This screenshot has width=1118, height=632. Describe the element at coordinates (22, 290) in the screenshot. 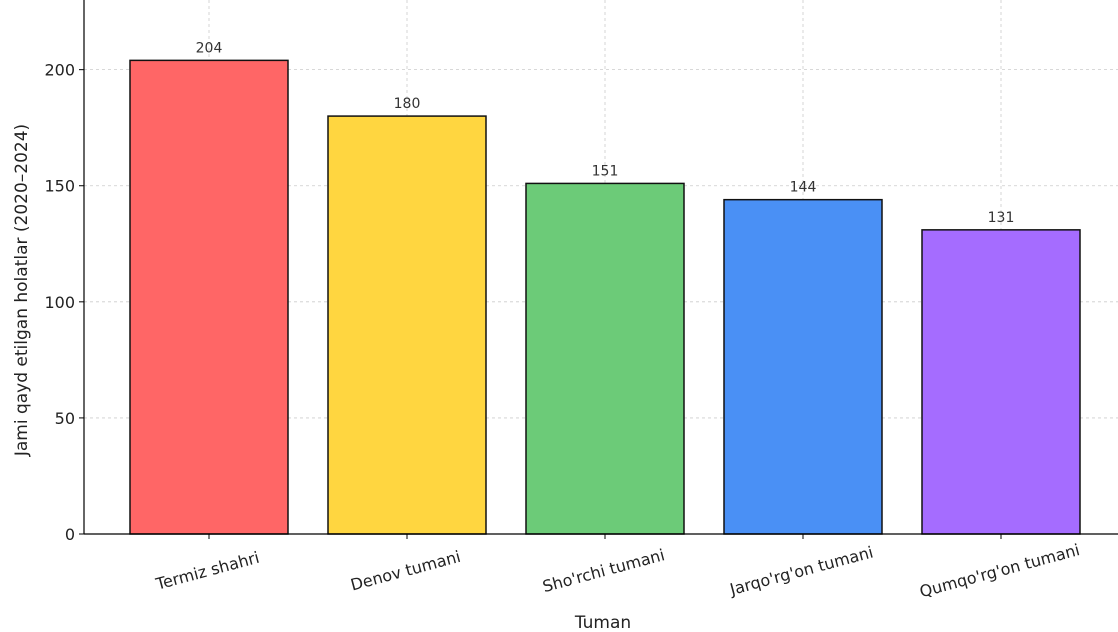

I see `y-axis-title: Jami qayd etilgan holatlar (2020–2024)` at that location.